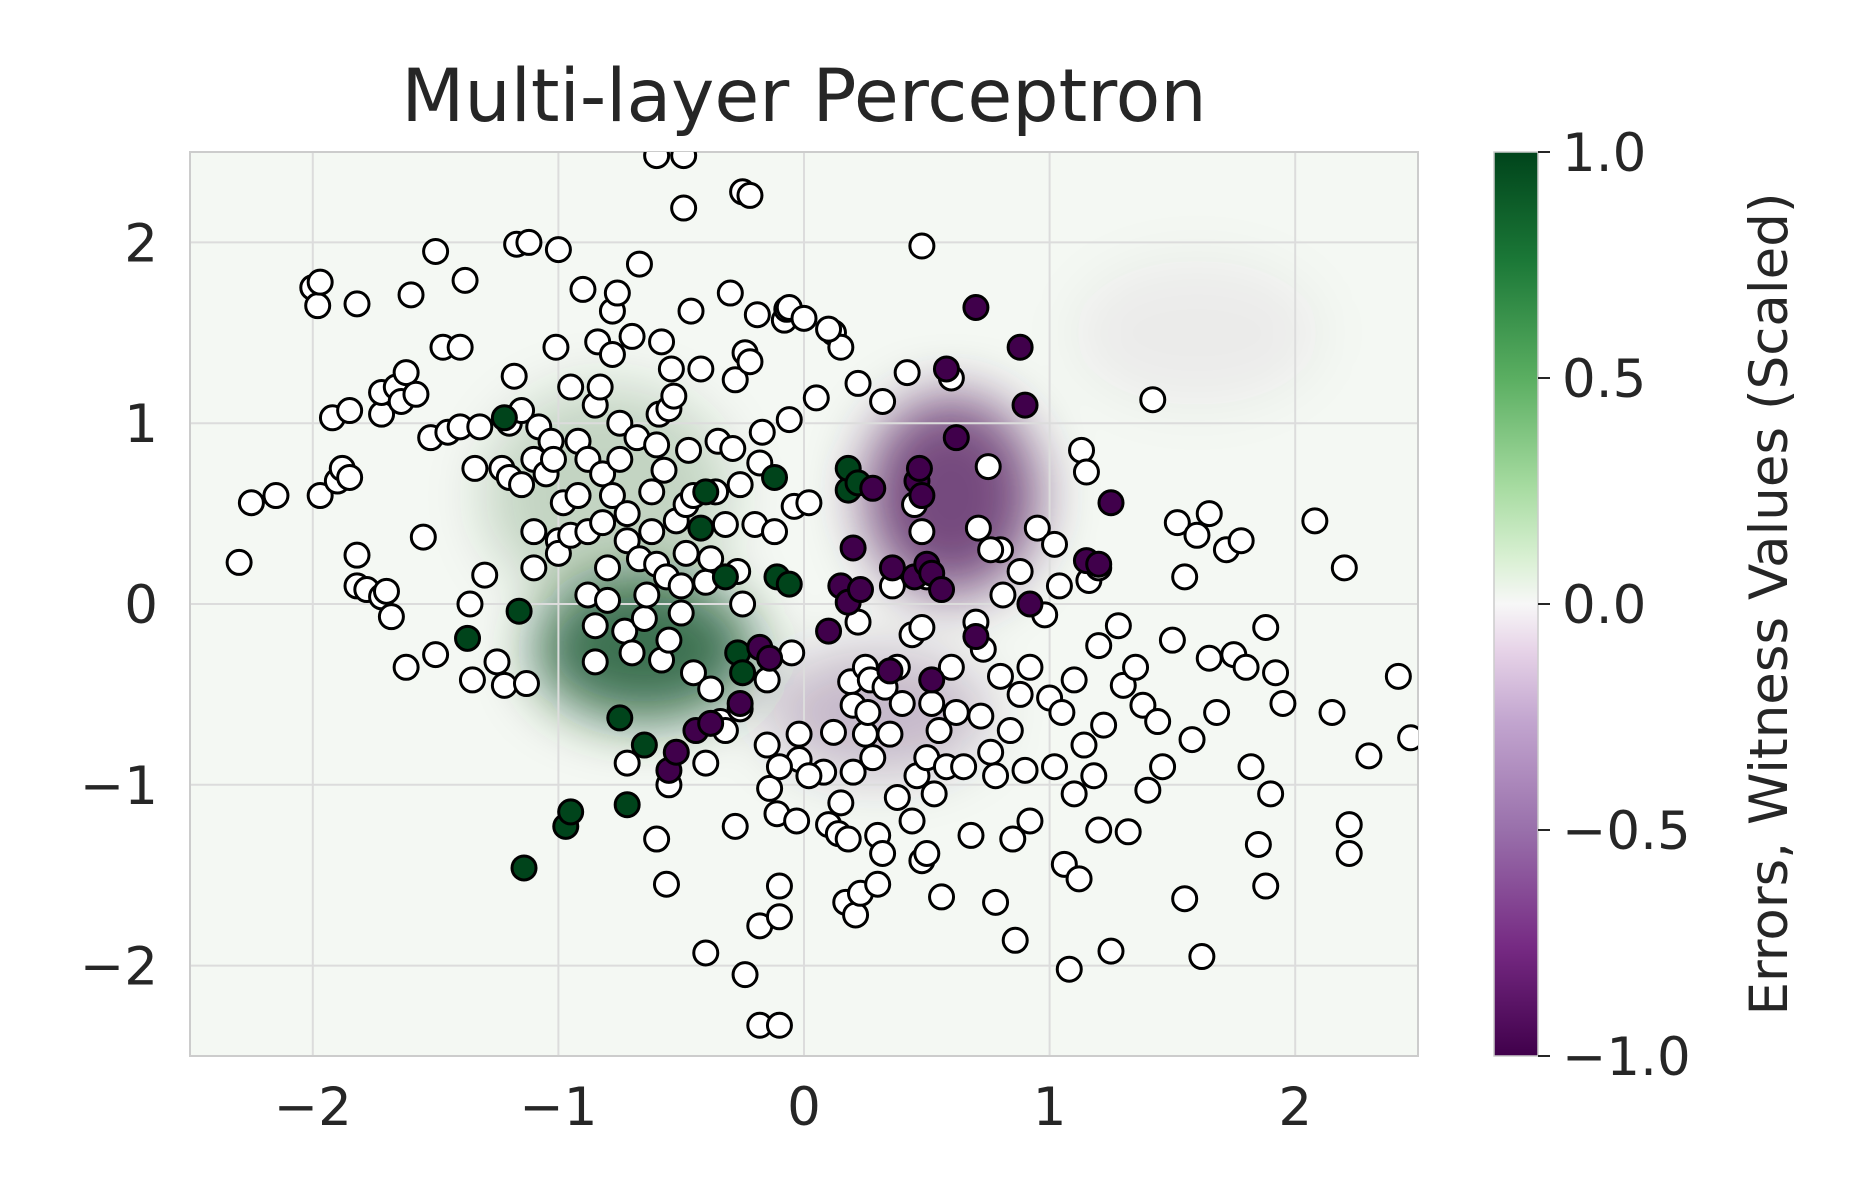 Image resolution: width=1860 pixels, height=1200 pixels. Describe the element at coordinates (1197, 333) in the screenshot. I see `field-blob` at that location.